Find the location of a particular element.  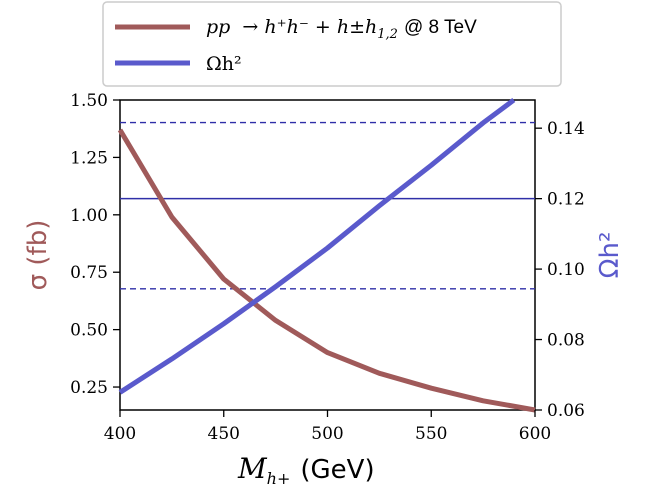

x-tick-label: 600 is located at coordinates (535, 434).